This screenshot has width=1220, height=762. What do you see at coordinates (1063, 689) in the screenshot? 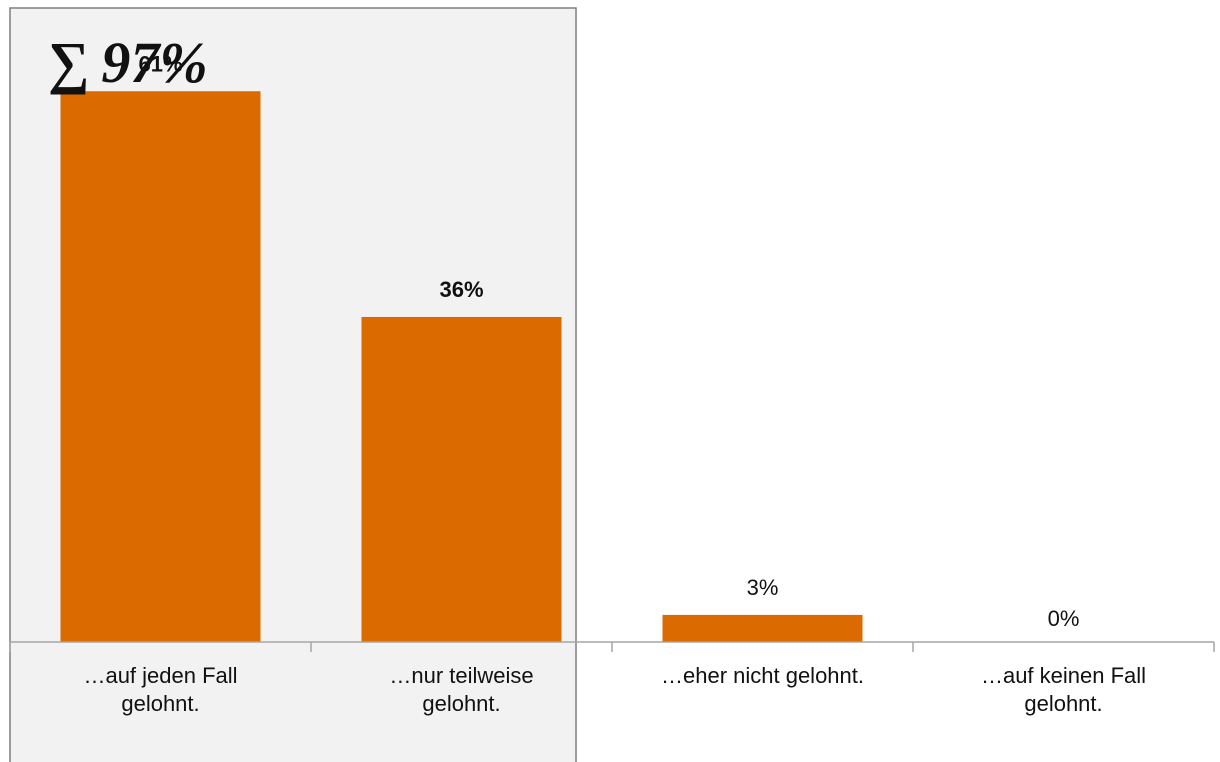
I see `x-tick-label-3: …auf keinen Fall gelohnt.` at bounding box center [1063, 689].